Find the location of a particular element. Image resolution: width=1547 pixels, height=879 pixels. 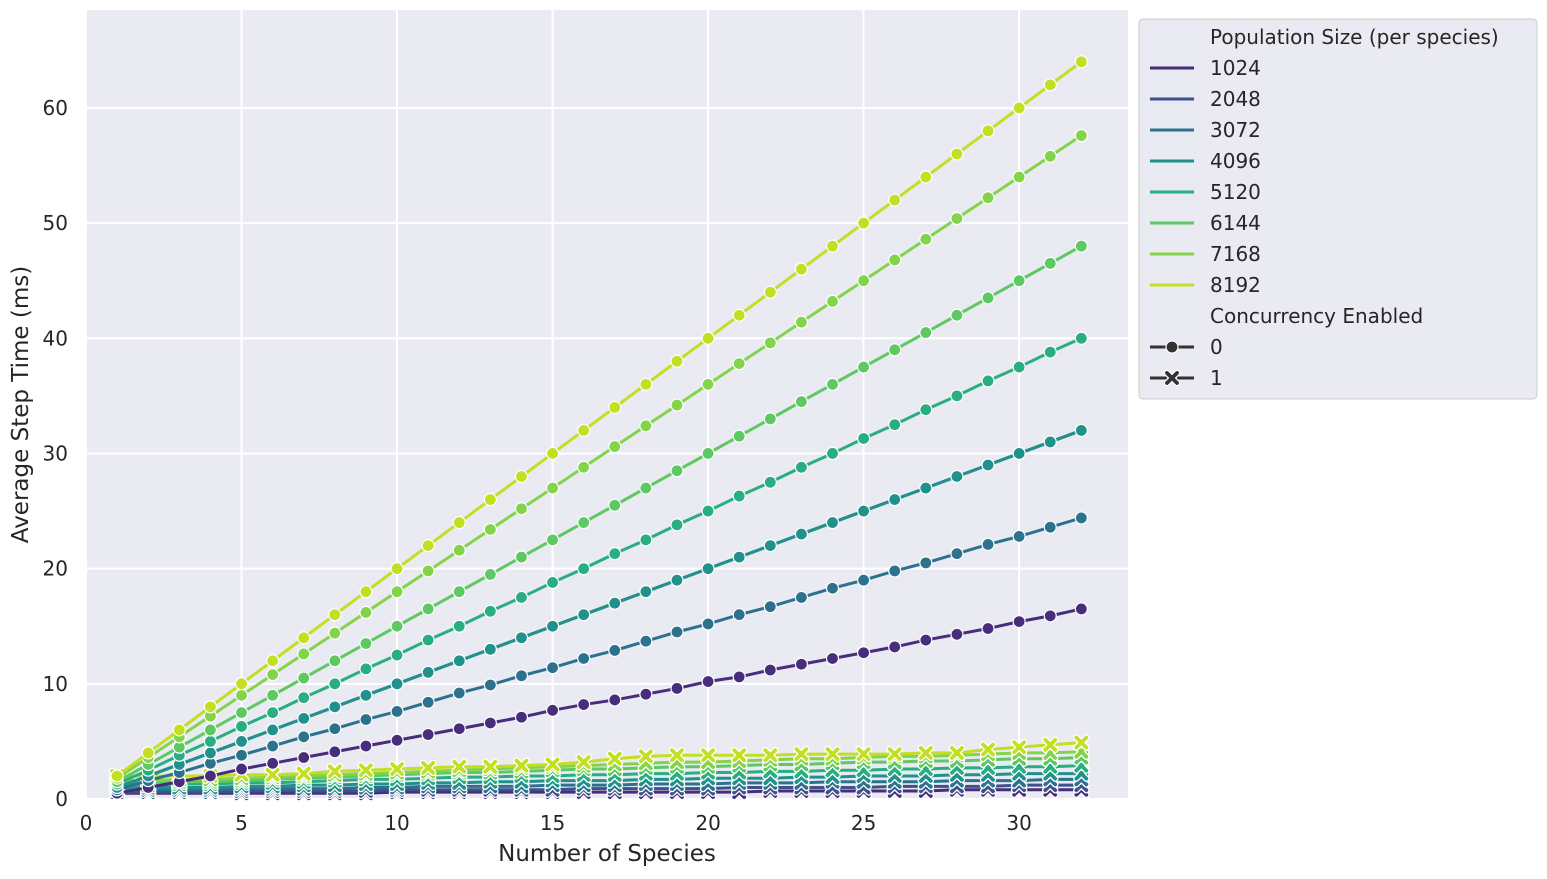

legend-label: 1024 is located at coordinates (1235, 68).